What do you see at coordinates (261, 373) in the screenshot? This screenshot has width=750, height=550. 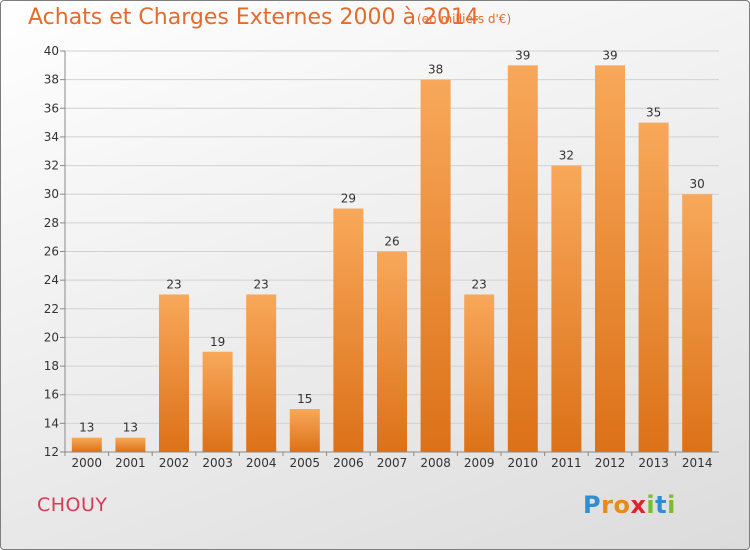 I see `bar-2004` at bounding box center [261, 373].